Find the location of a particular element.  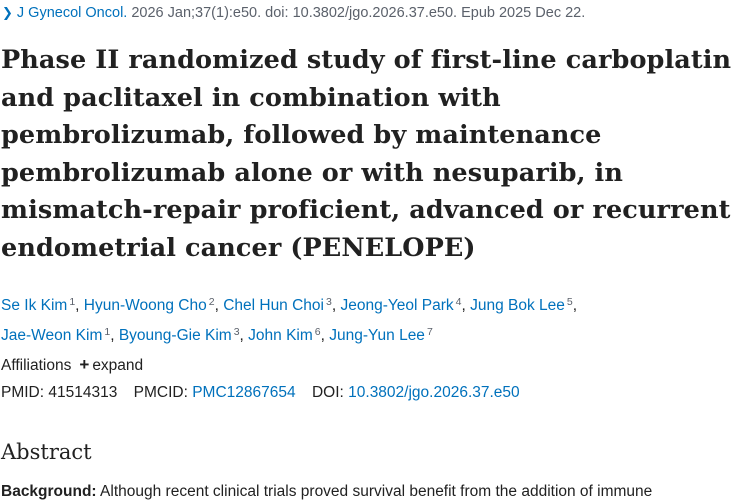

pmcid-link: PMC12867654 is located at coordinates (244, 392).